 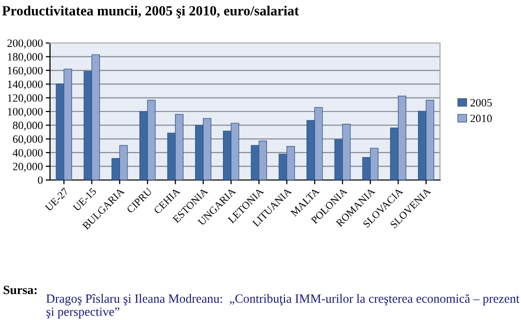 What do you see at coordinates (150, 12) in the screenshot?
I see `chart-title: Productivitatea muncii, 2005 şi 2010, euro/salariat` at bounding box center [150, 12].